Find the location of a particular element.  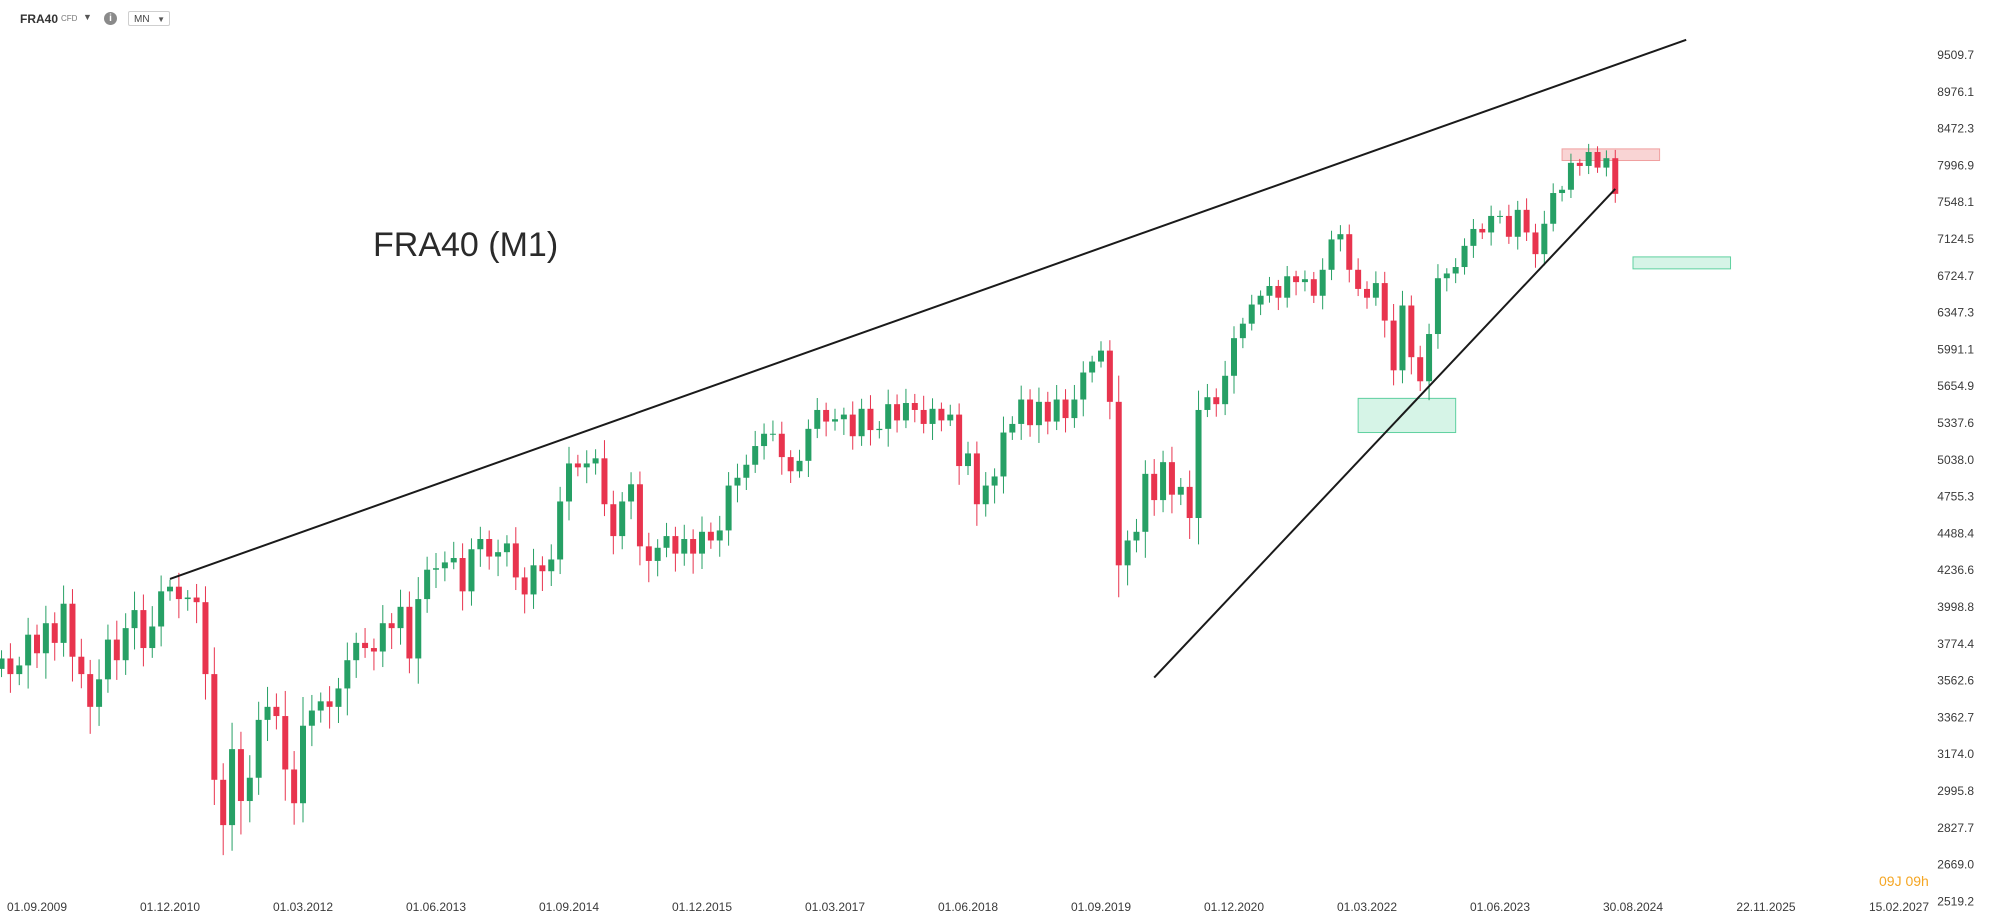

time-tick-label: 01.06.2018 is located at coordinates (968, 907).